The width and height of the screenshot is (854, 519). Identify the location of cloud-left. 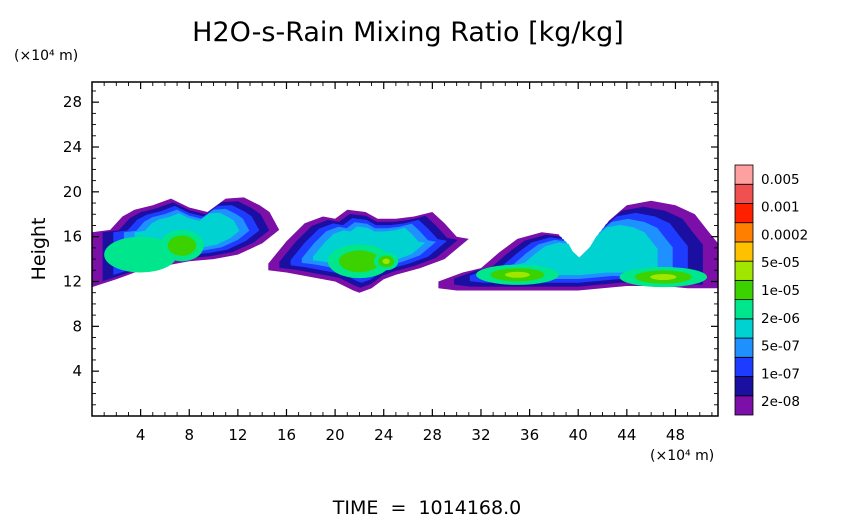
(186, 242).